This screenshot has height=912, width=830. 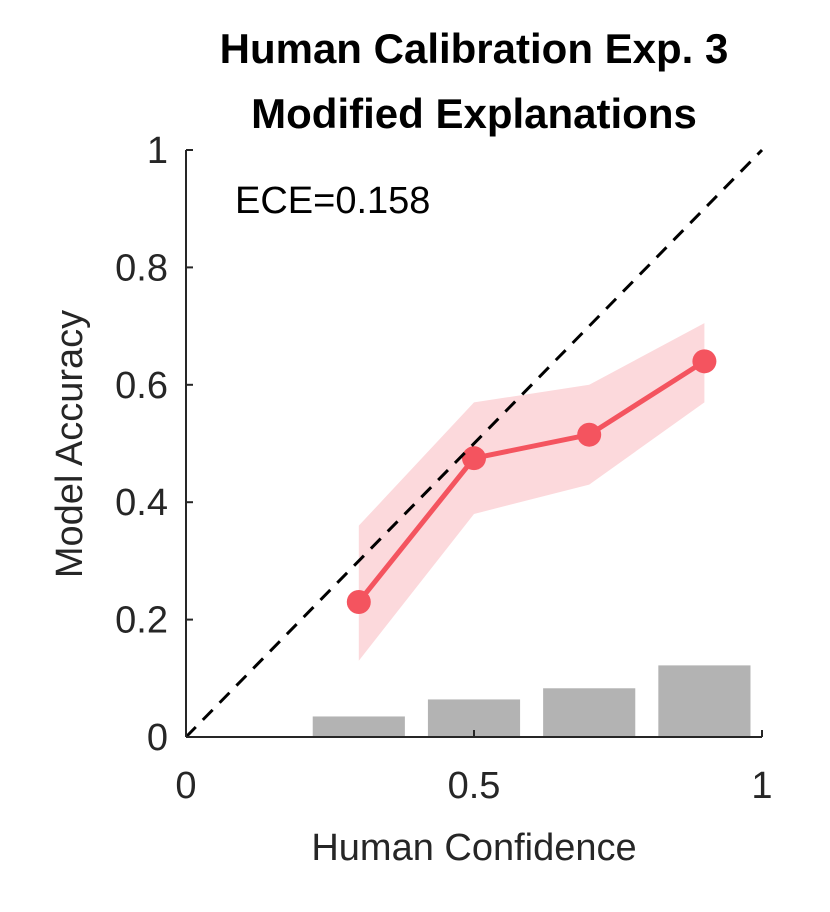 I want to click on y-tick-label-3: 0.4, so click(x=141, y=503).